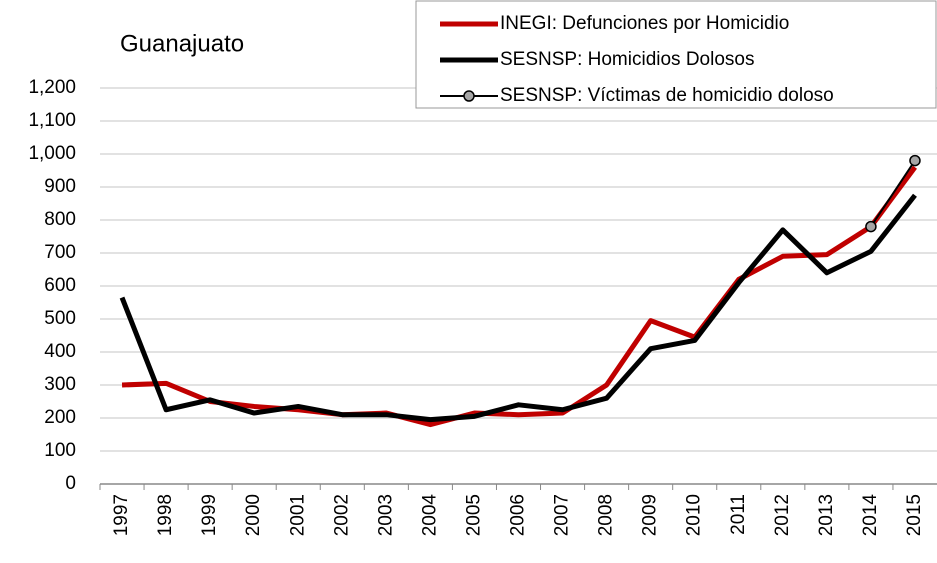  Describe the element at coordinates (606, 515) in the screenshot. I see `x-tick-label: 2008` at that location.